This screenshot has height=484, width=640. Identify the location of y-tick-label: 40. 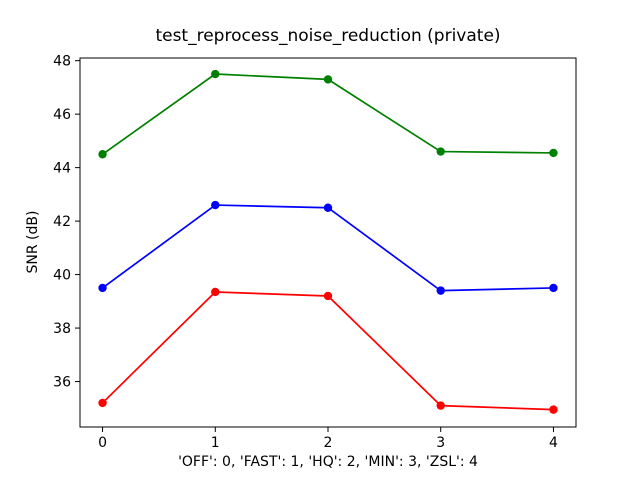
(62, 276).